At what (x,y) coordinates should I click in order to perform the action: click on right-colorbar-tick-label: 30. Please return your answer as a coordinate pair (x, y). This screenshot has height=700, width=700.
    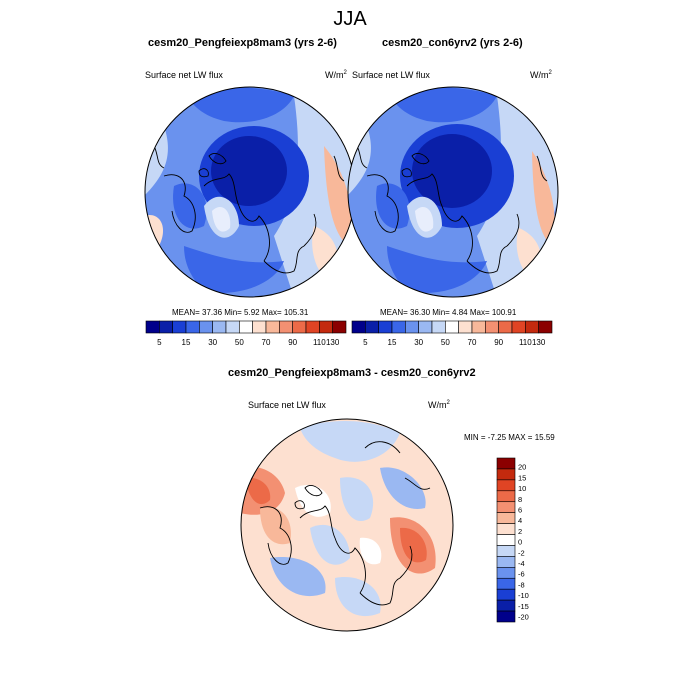
    Looking at the image, I should click on (418, 342).